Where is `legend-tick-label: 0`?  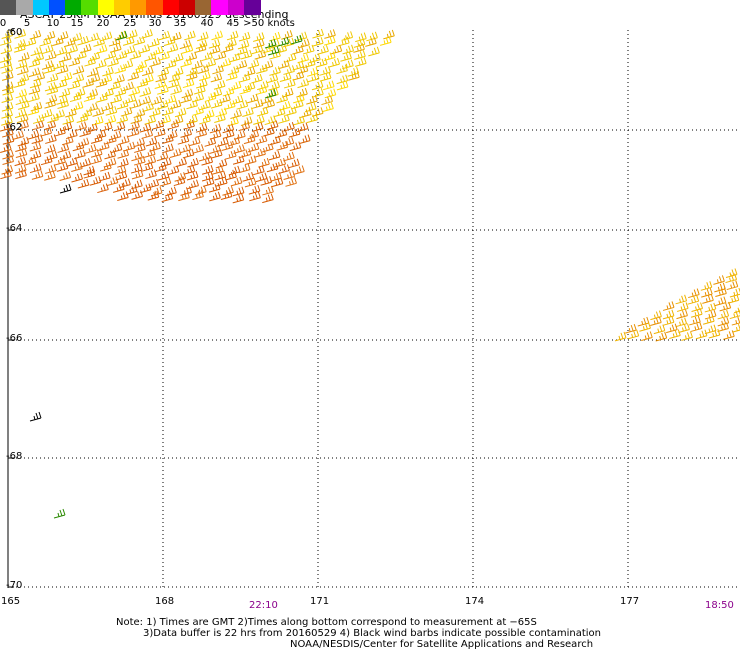
legend-tick-label: 0 is located at coordinates (3, 23).